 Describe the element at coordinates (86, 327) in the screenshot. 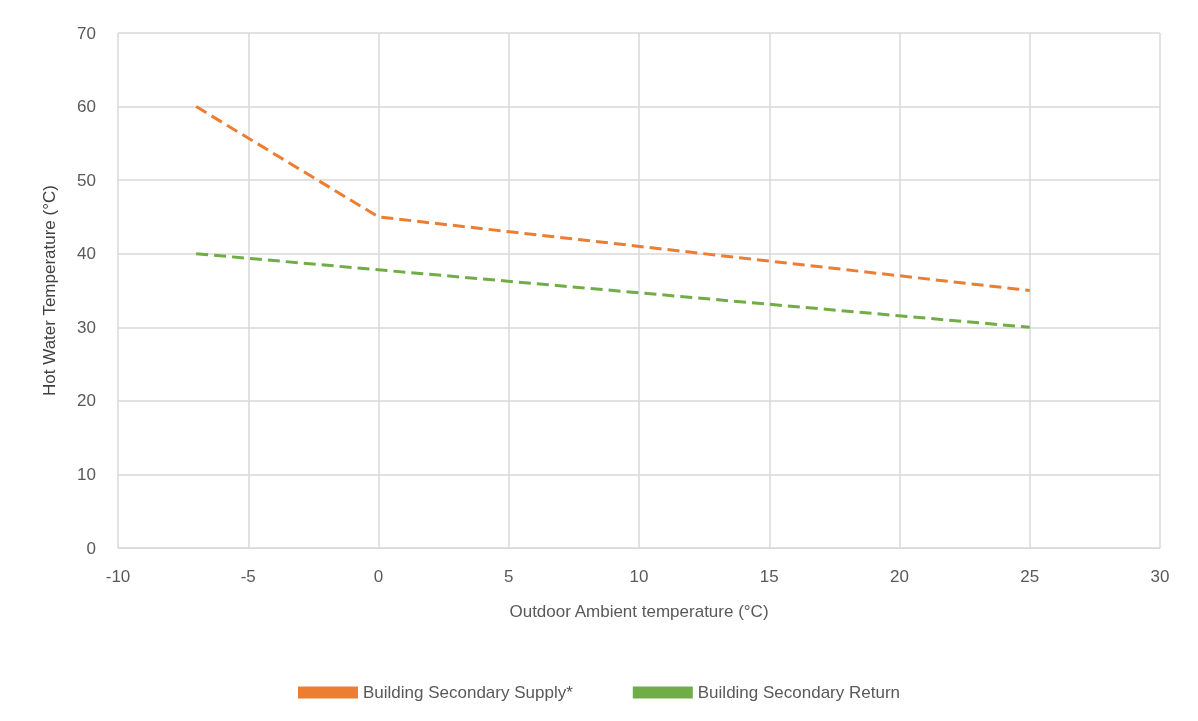

I see `y-tick-label: 30` at that location.